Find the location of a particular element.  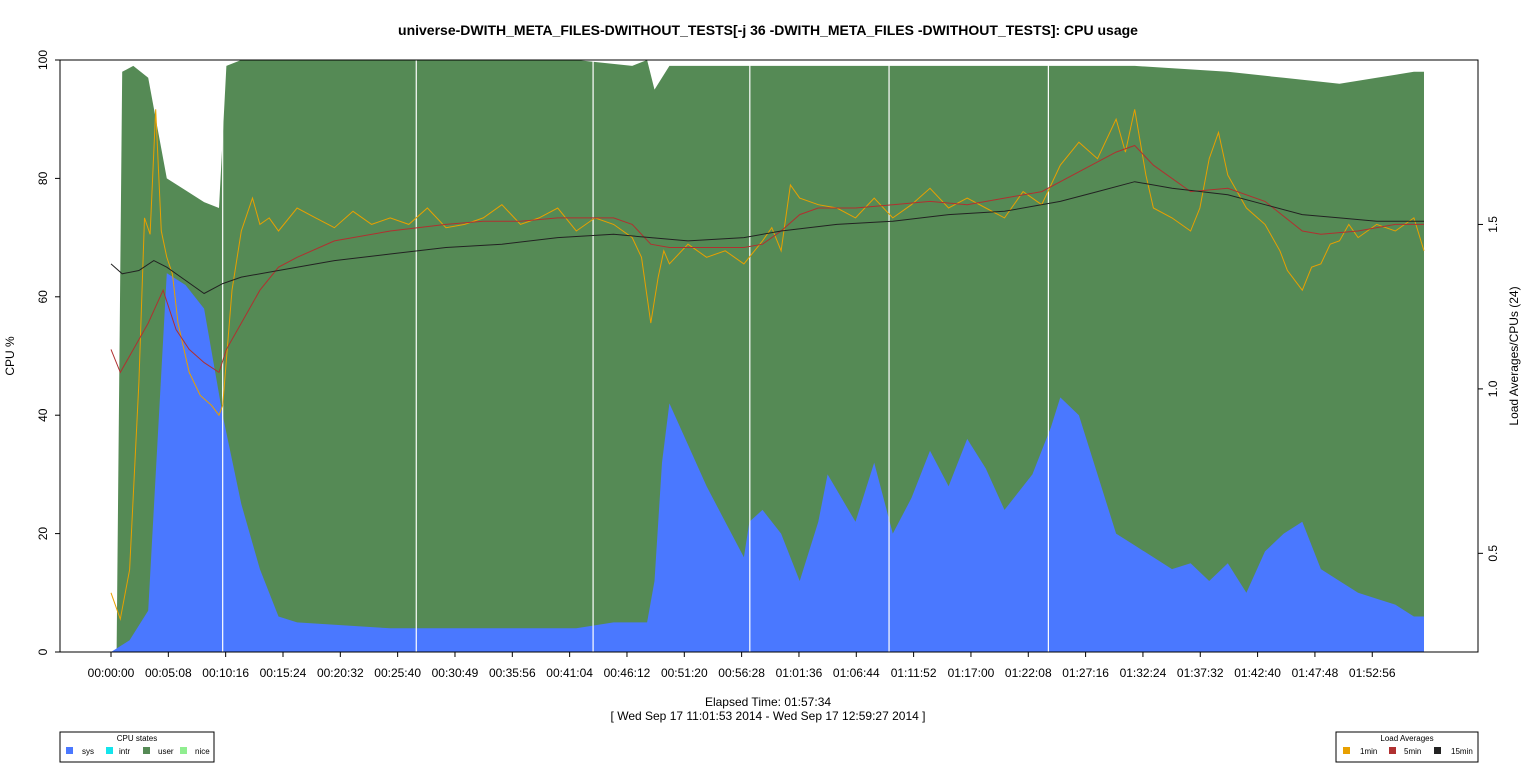

x-tick-label-20: 01:42:40 is located at coordinates (1257, 673).